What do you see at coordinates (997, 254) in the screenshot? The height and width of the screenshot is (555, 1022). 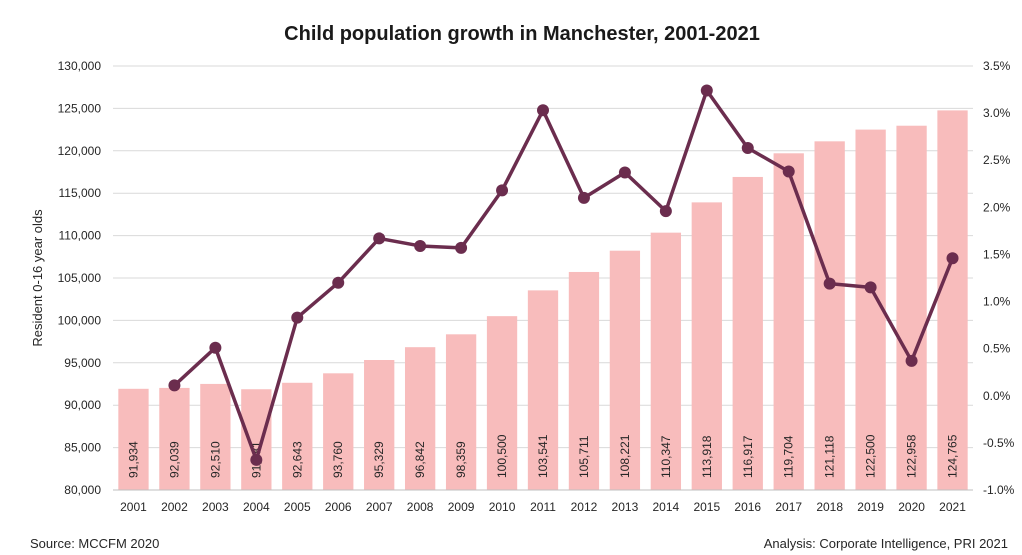 I see `y2-tick-label: 1.5%` at bounding box center [997, 254].